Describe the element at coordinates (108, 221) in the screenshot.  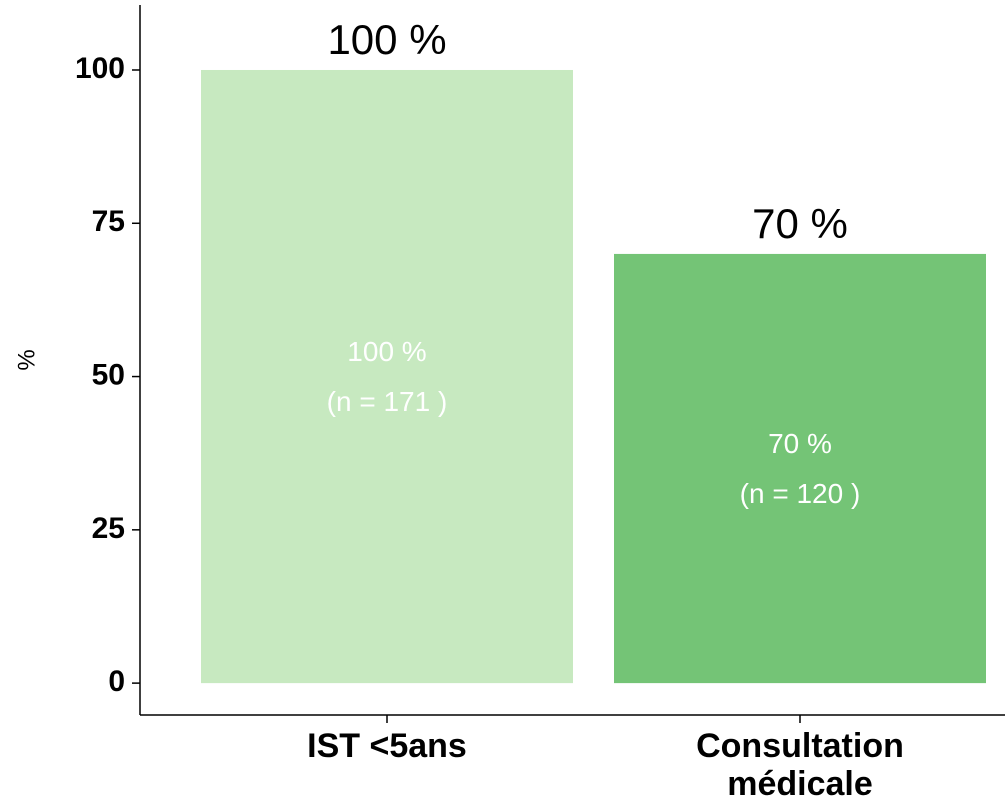
I see `y-tick-label: 75` at that location.